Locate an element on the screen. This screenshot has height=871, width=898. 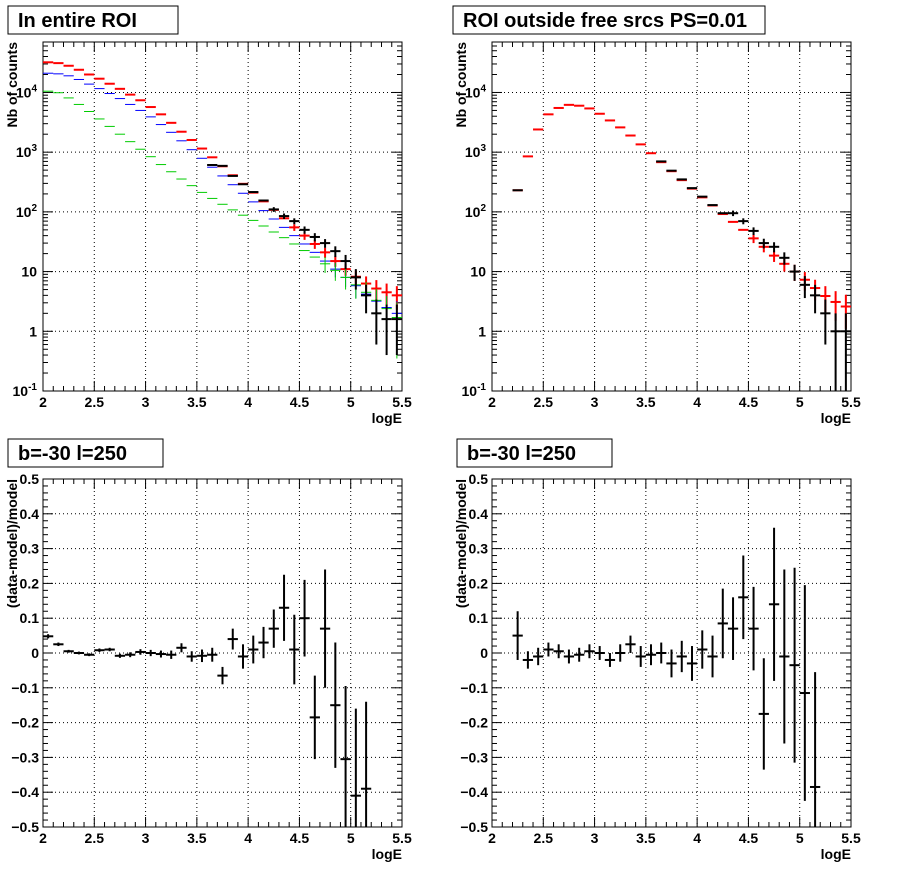
chart-title: In entire ROI is located at coordinates (77, 21).